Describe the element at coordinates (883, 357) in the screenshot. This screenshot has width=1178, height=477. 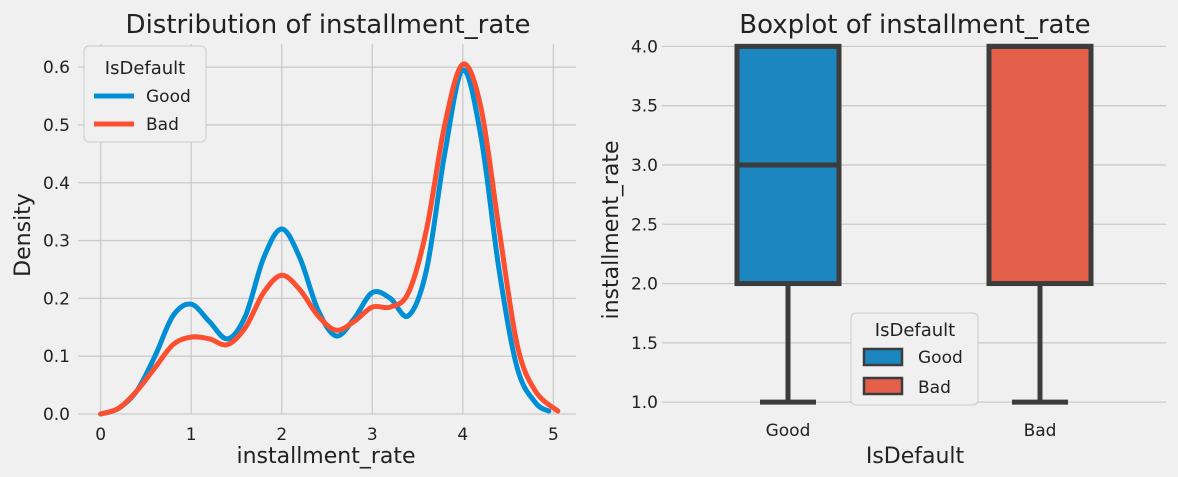
I see `box-legend-swatch-good` at that location.